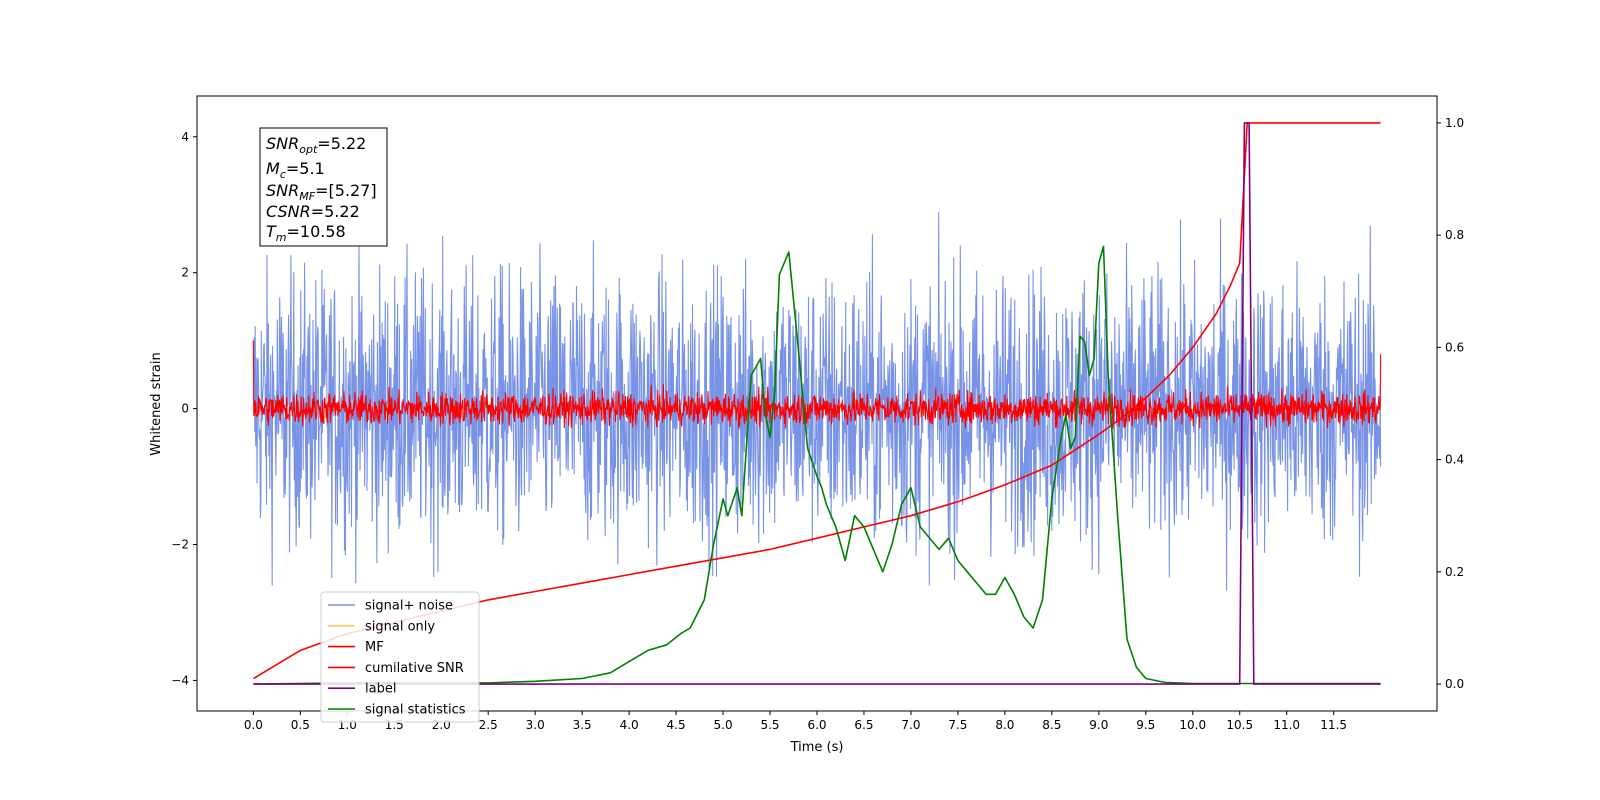 Image resolution: width=1600 pixels, height=800 pixels. I want to click on y-tick-label: 4, so click(185, 137).